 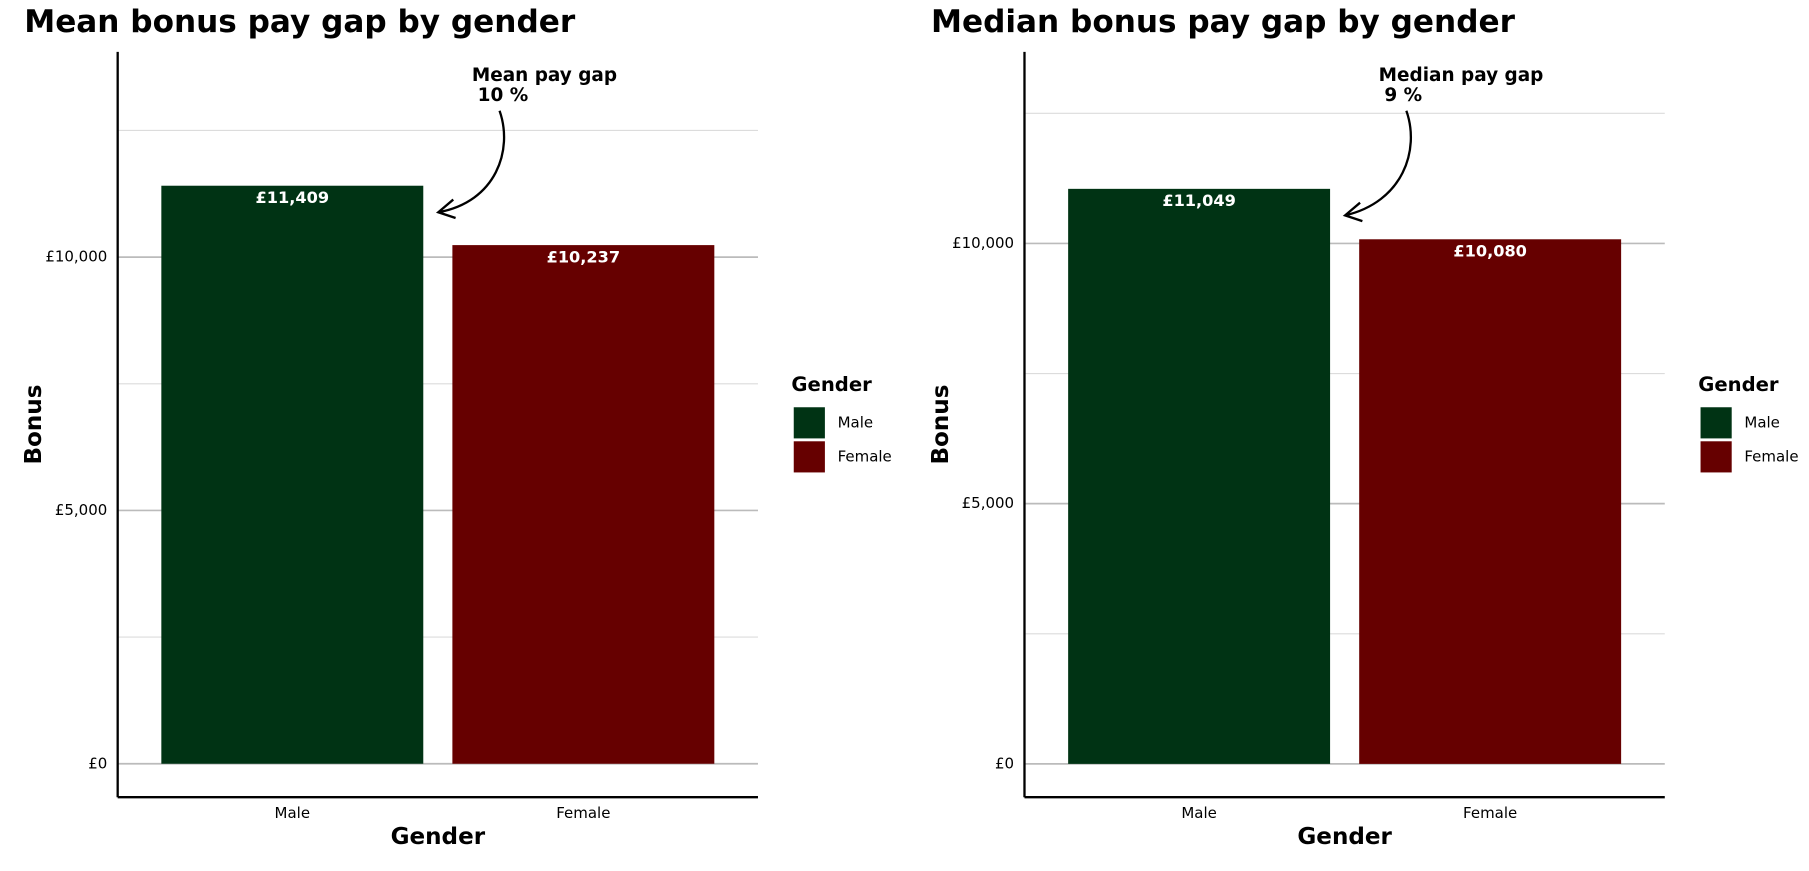 What do you see at coordinates (503, 95) in the screenshot?
I see `annotation-text: 10 %` at bounding box center [503, 95].